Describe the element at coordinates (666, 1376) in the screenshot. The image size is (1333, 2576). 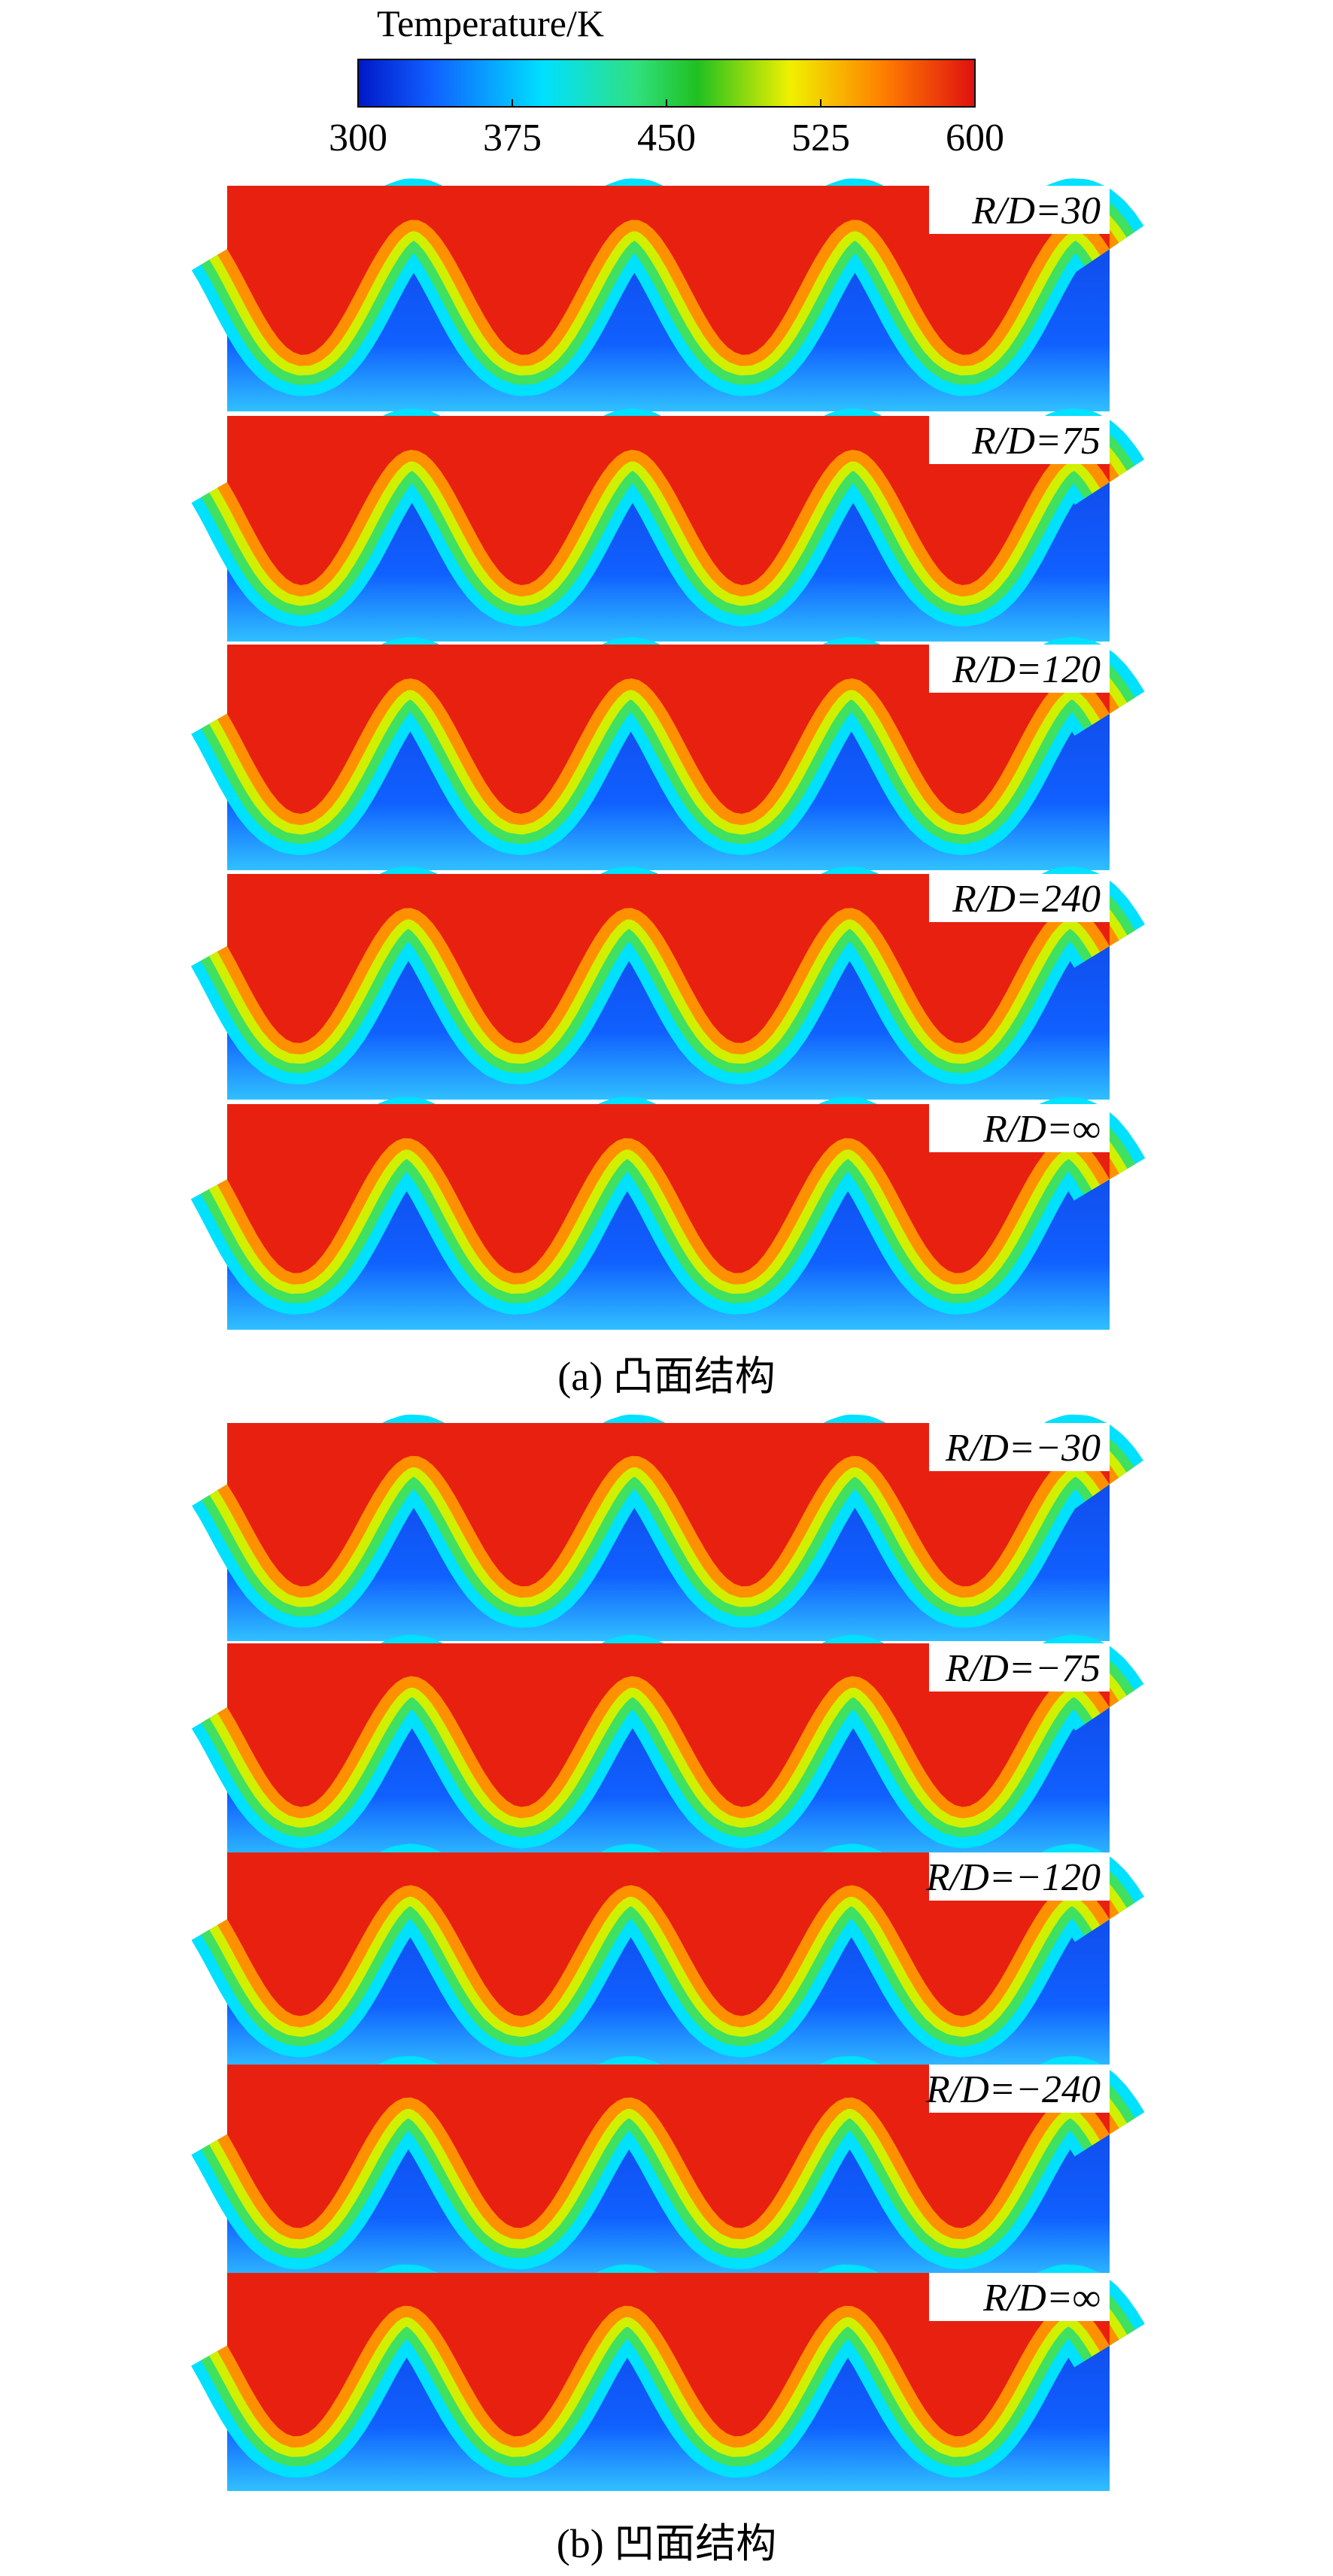
I see `caption: (a) 凸面结构` at that location.